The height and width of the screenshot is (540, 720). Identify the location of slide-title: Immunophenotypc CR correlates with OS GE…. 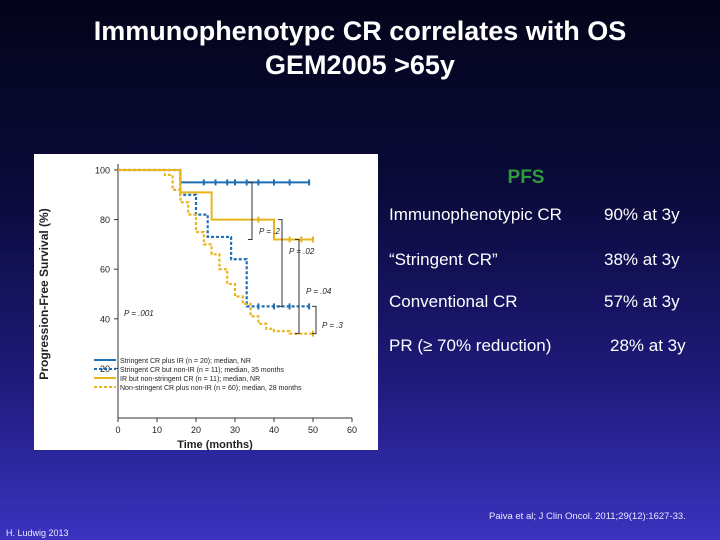
(360, 48).